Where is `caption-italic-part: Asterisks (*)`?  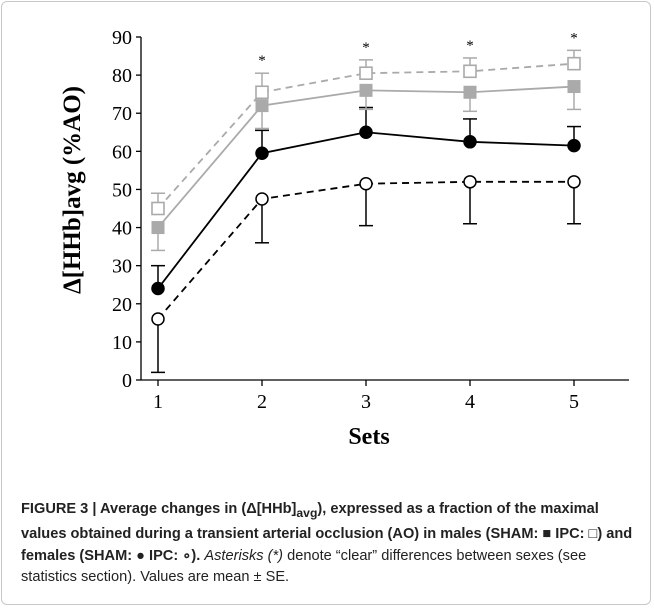
caption-italic-part: Asterisks (*) is located at coordinates (244, 555).